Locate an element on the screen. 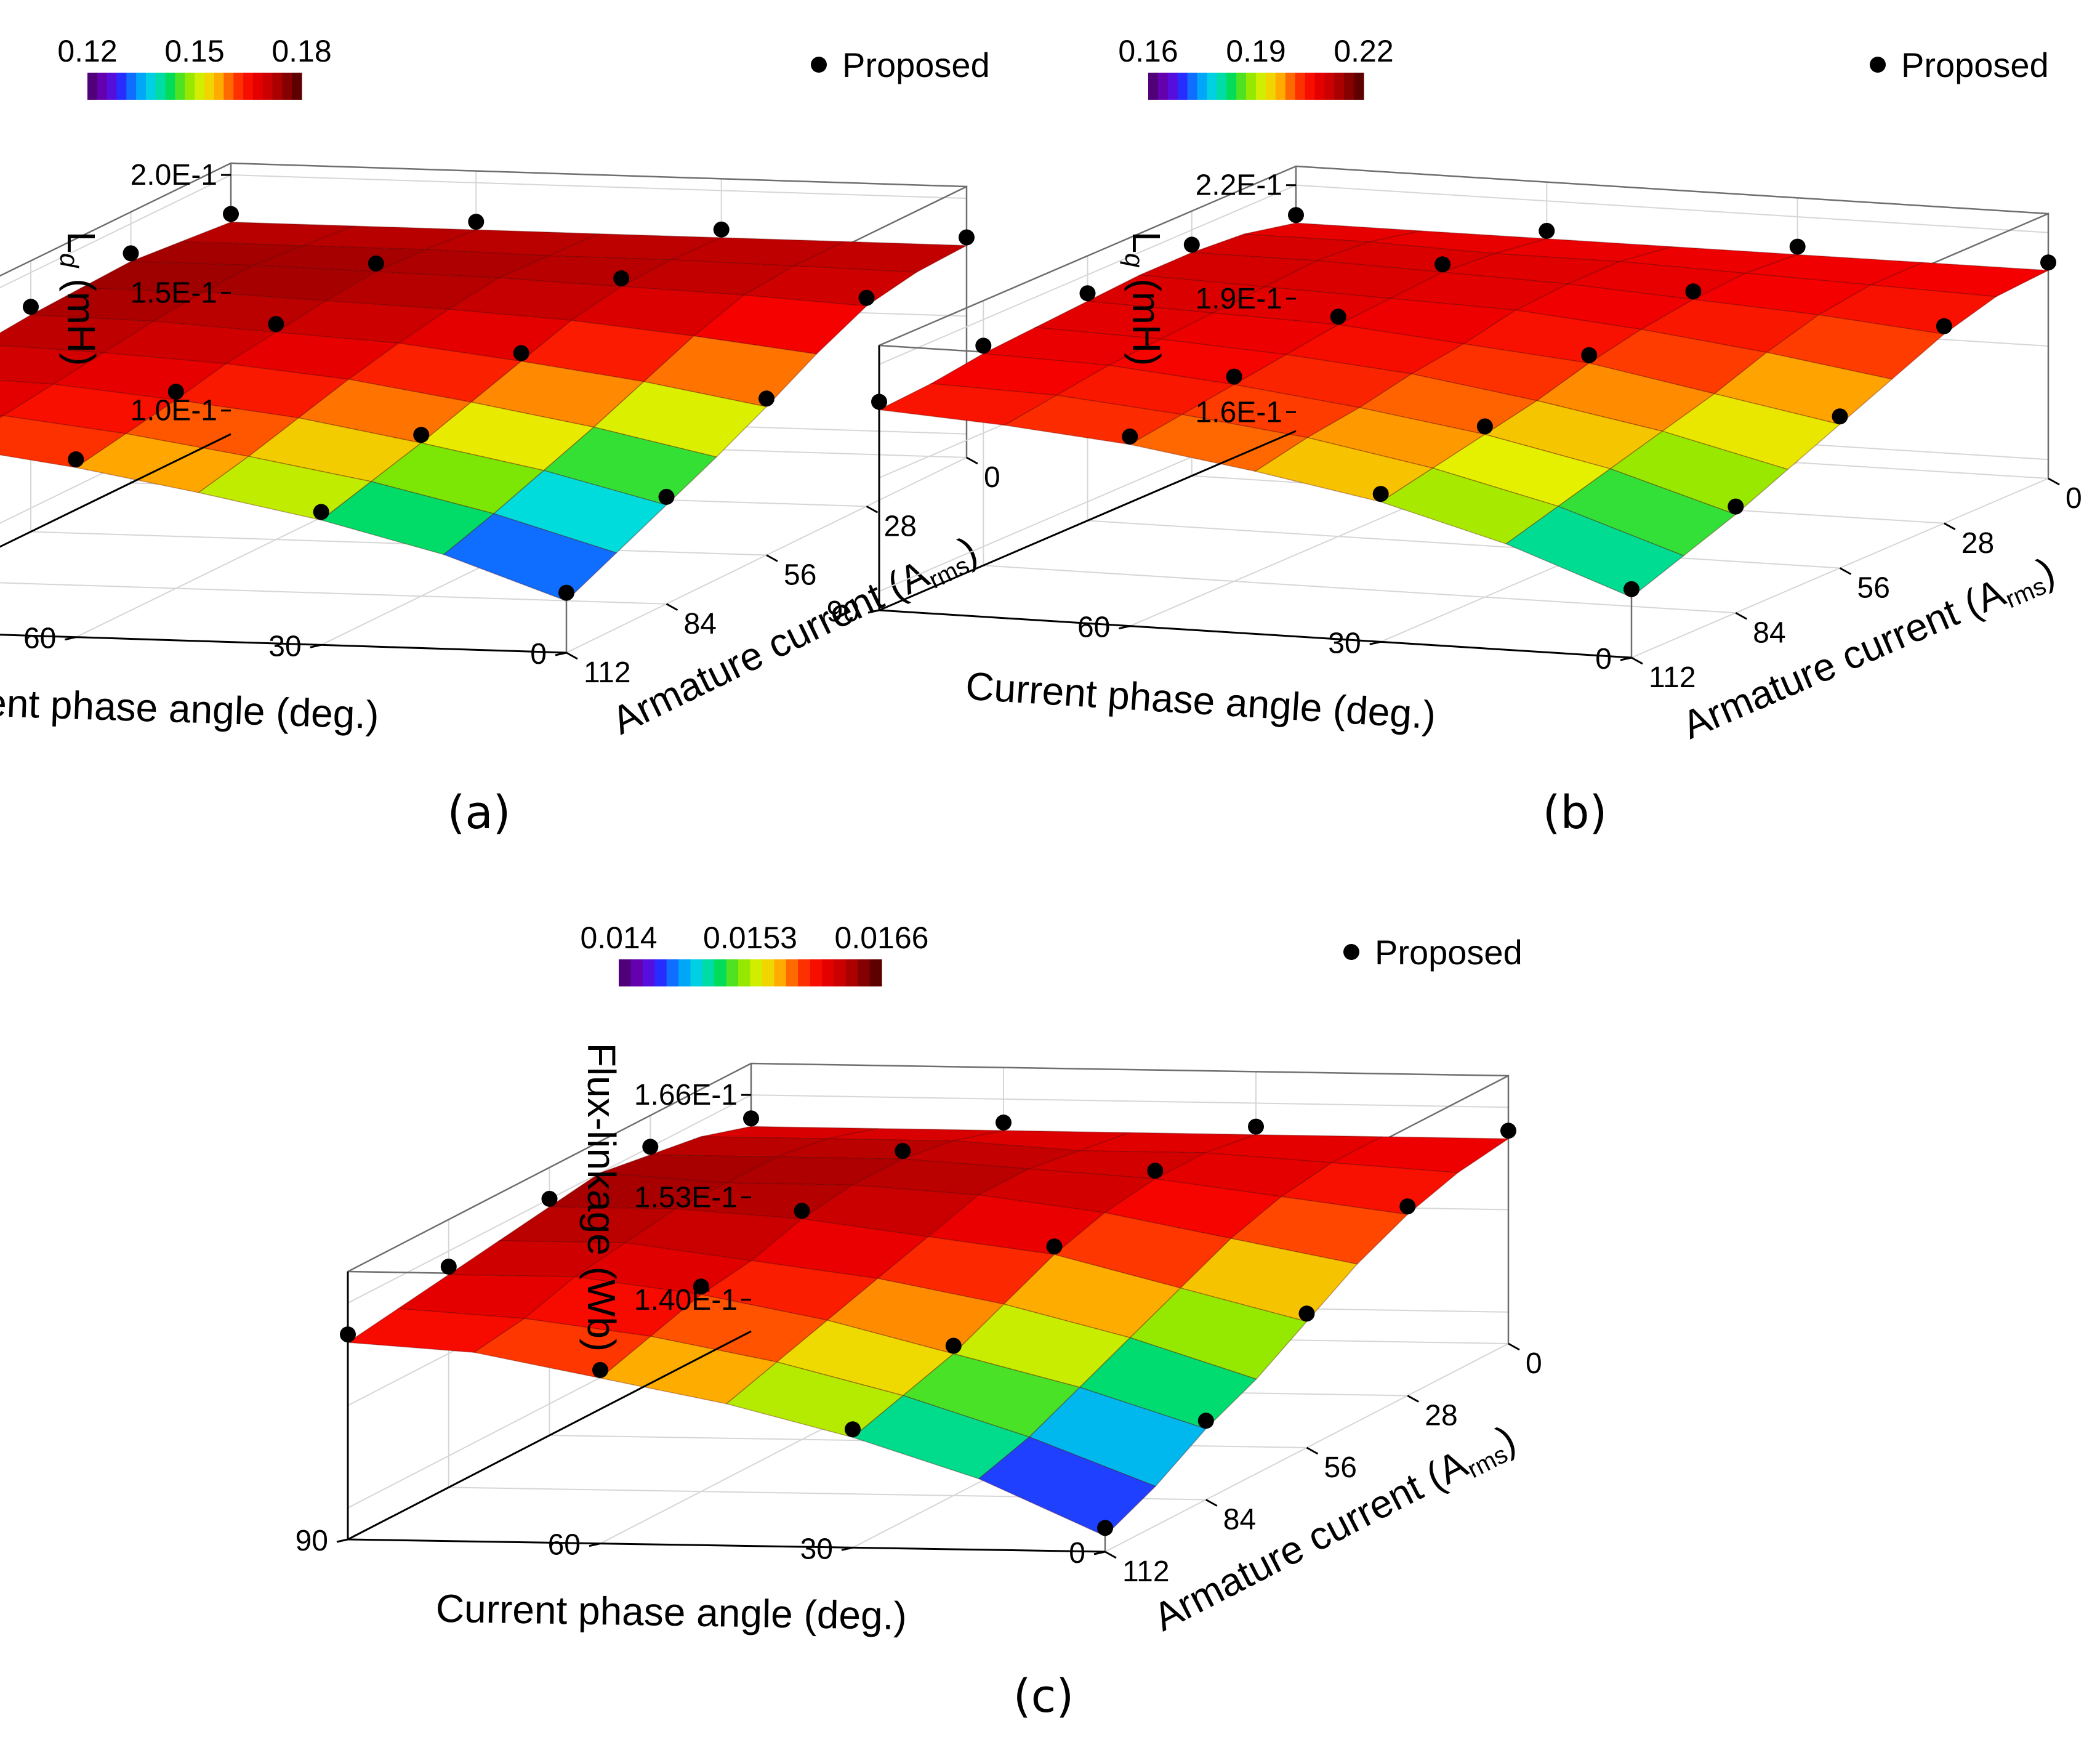  colorbar-tick-label: 0.014 is located at coordinates (619, 938).